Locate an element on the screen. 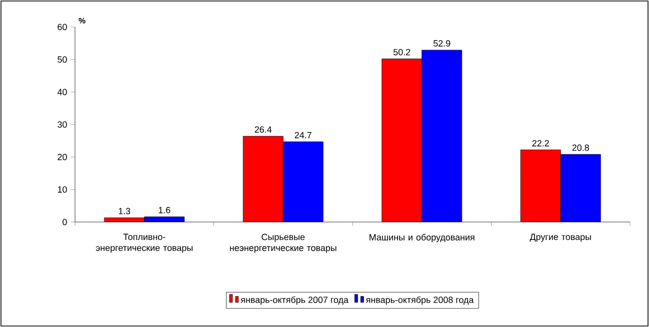 Image resolution: width=649 pixels, height=327 pixels. y-tick-label: 40 is located at coordinates (62, 92).